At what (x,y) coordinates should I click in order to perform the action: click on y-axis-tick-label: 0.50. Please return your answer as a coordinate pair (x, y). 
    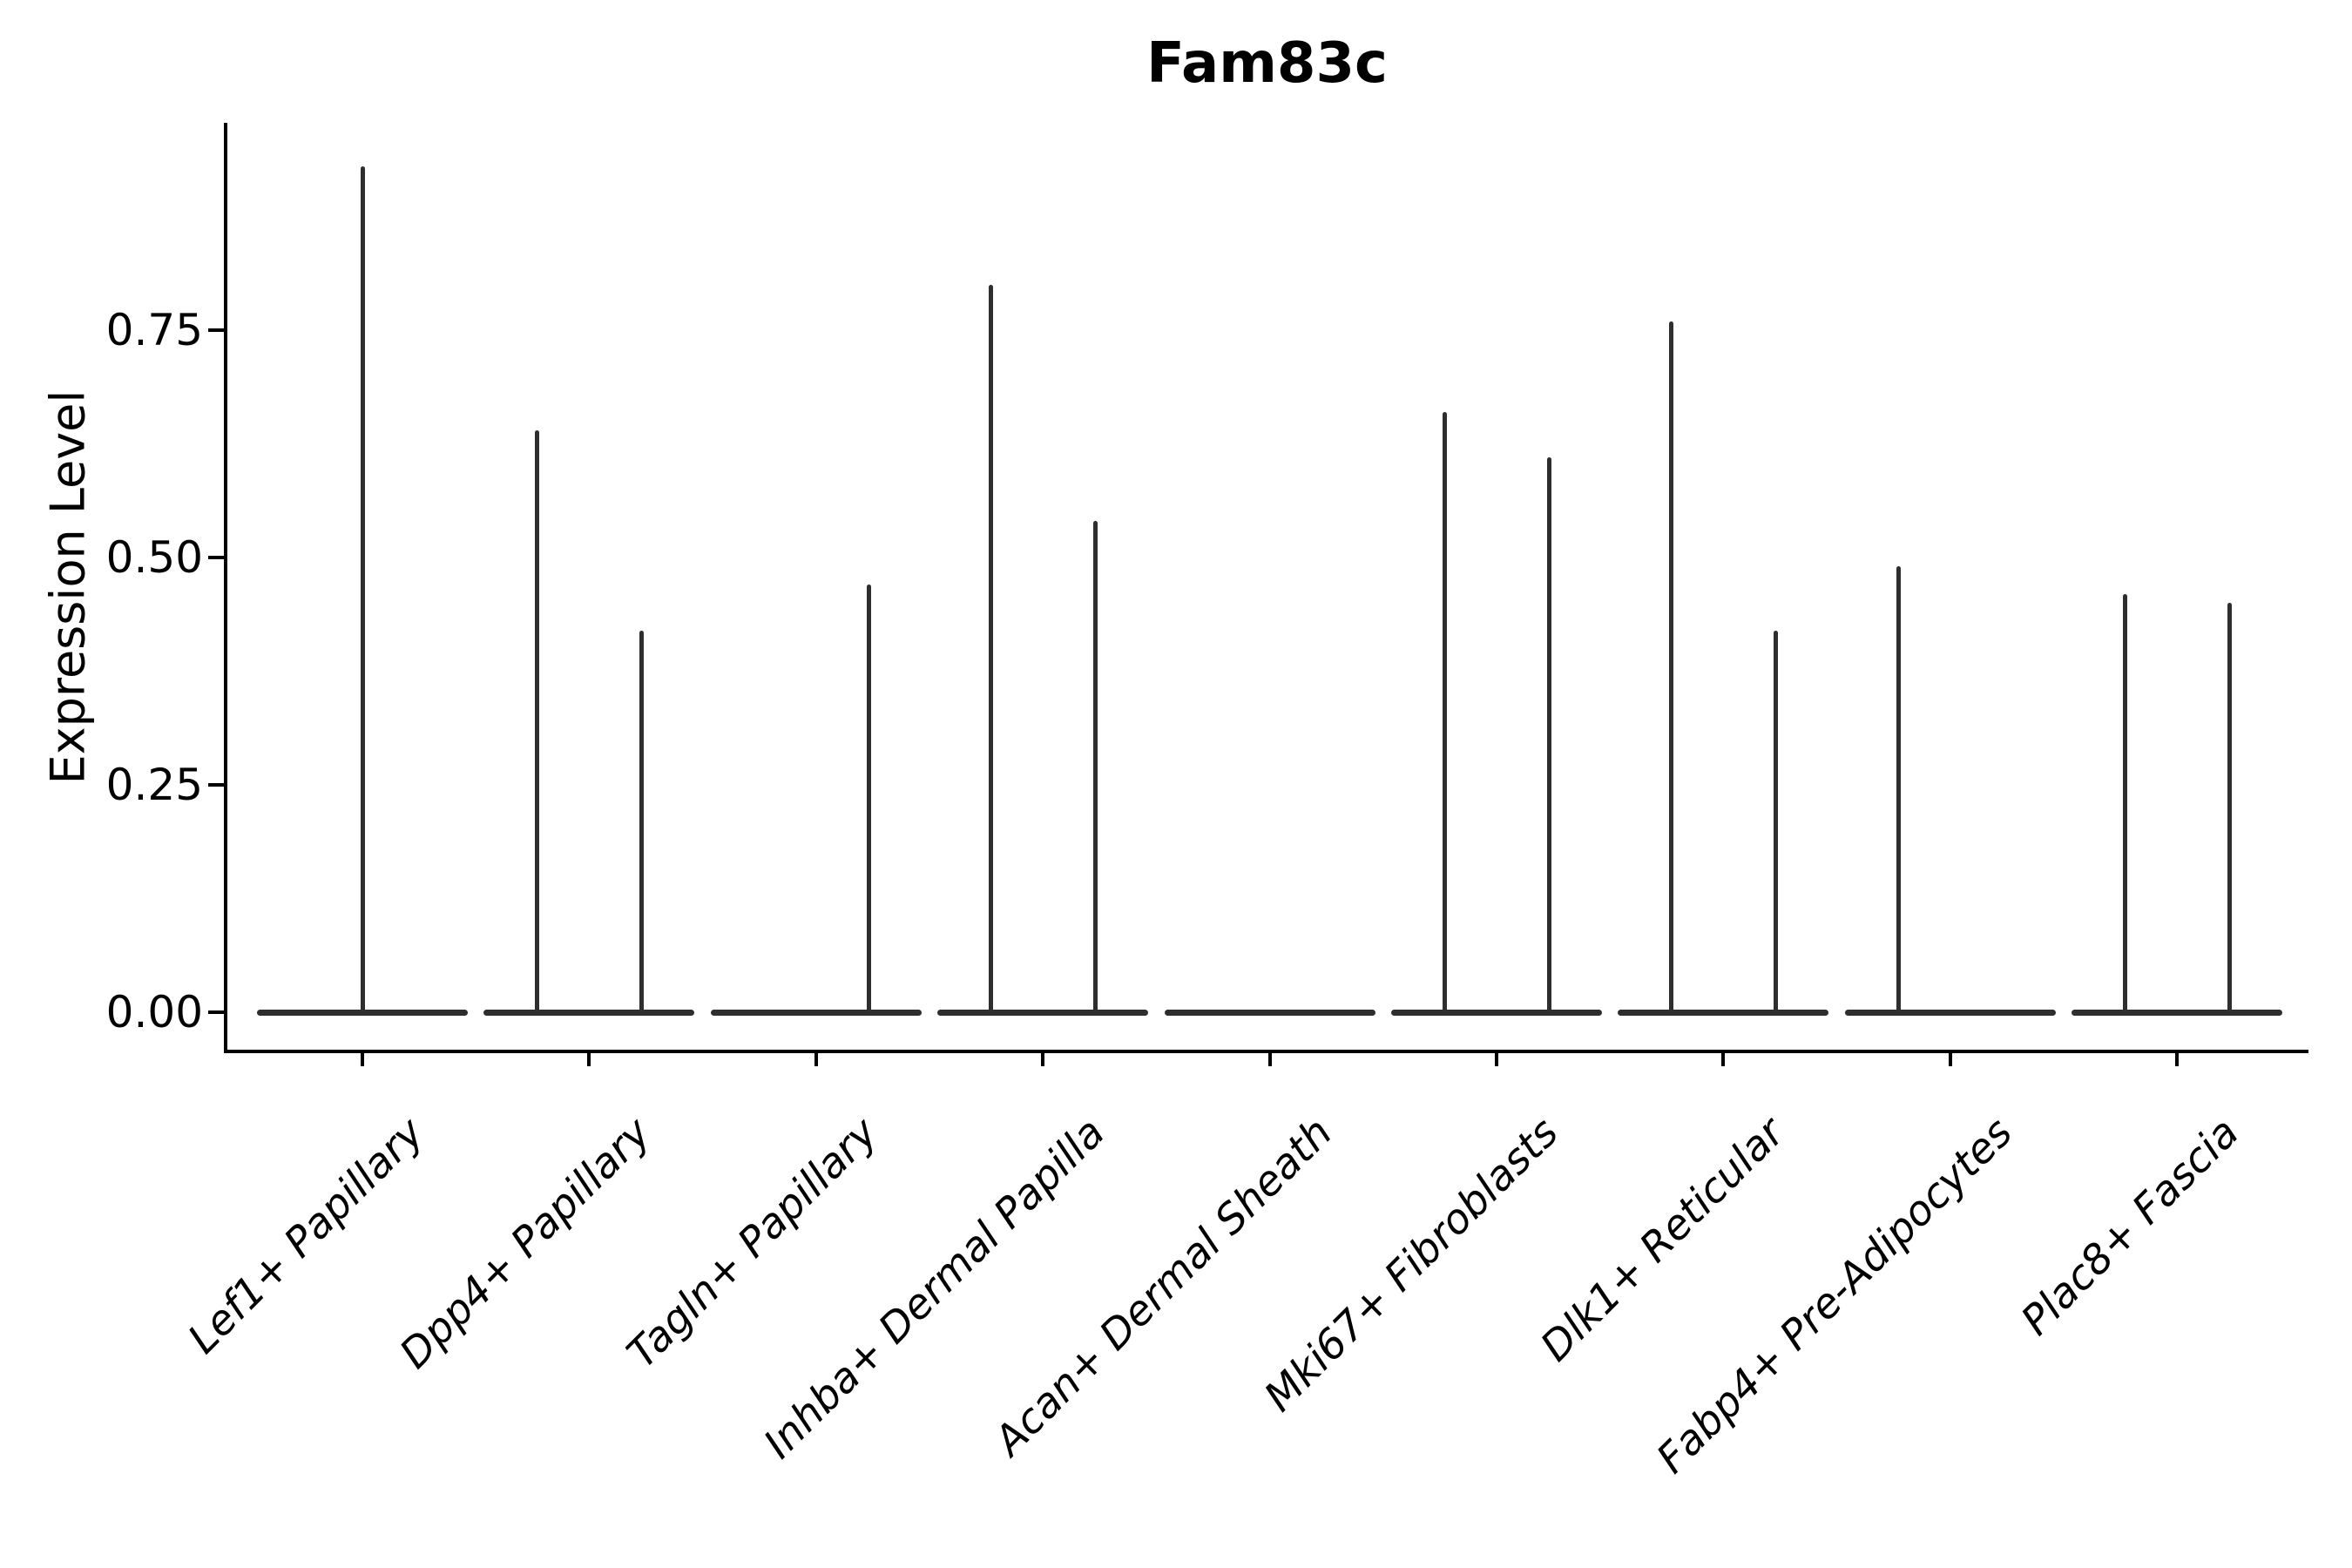
    Looking at the image, I should click on (154, 557).